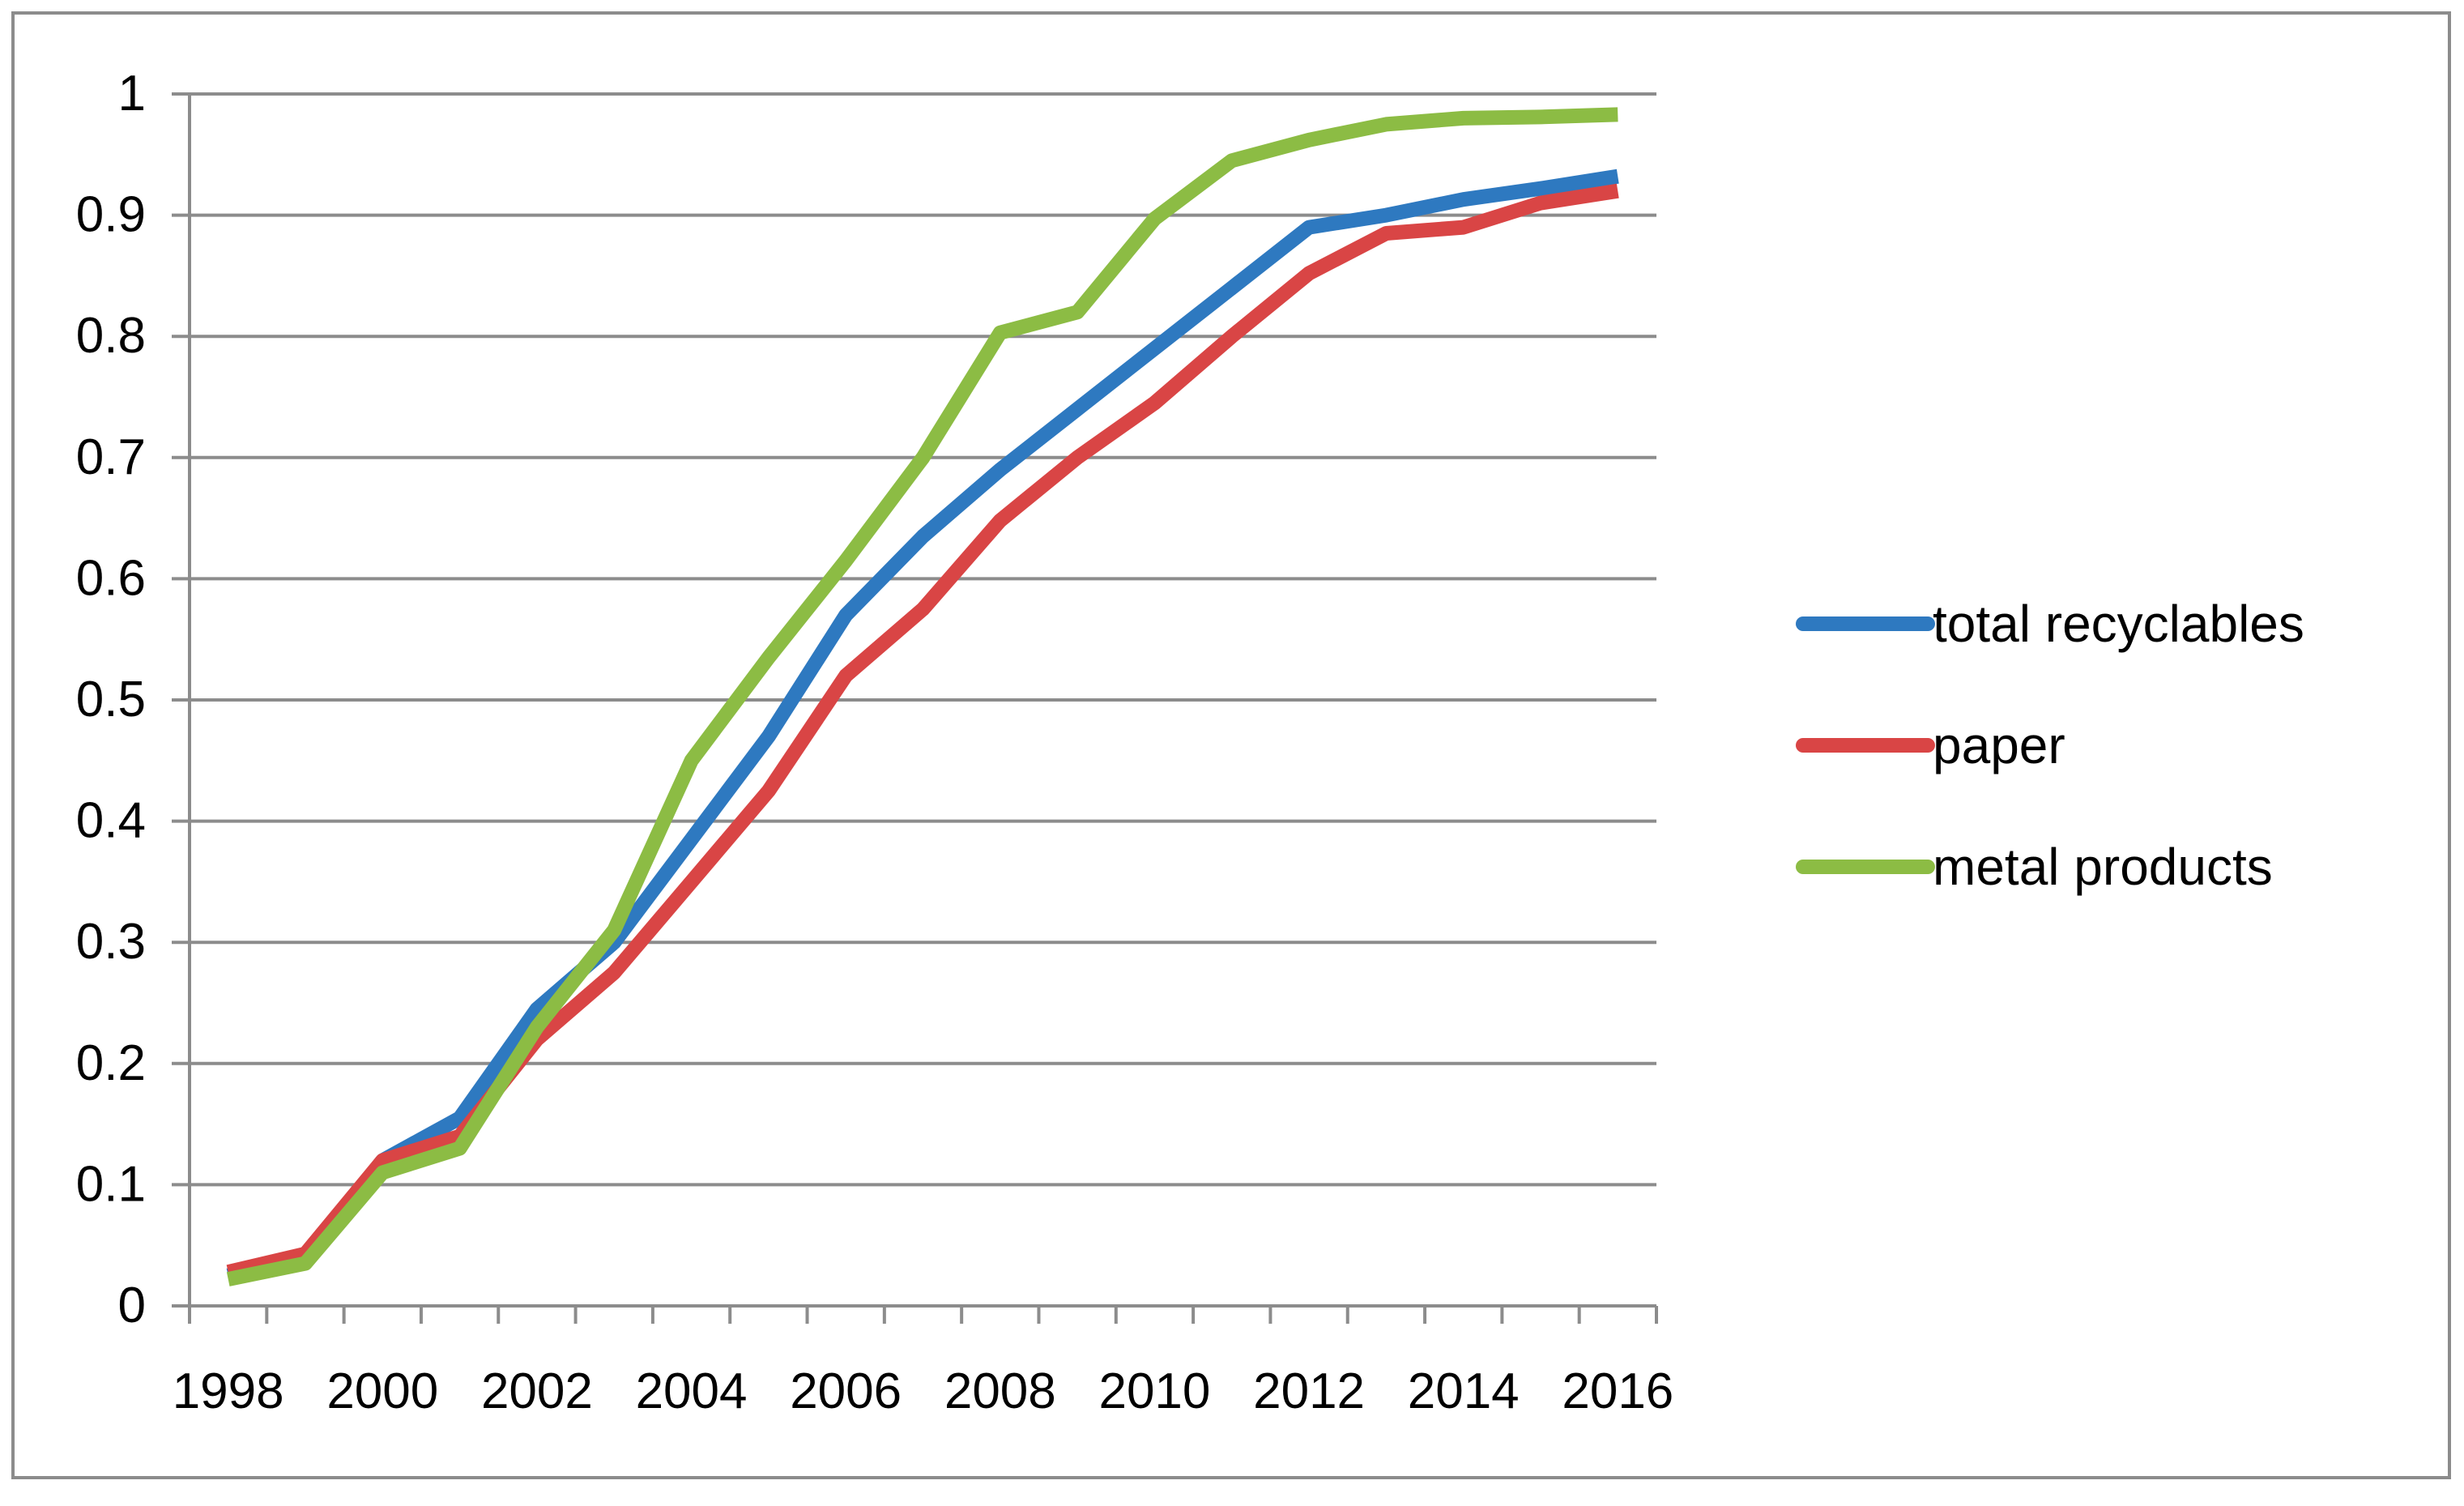 This screenshot has width=2464, height=1506. What do you see at coordinates (1999, 745) in the screenshot?
I see `legend-label: paper` at bounding box center [1999, 745].